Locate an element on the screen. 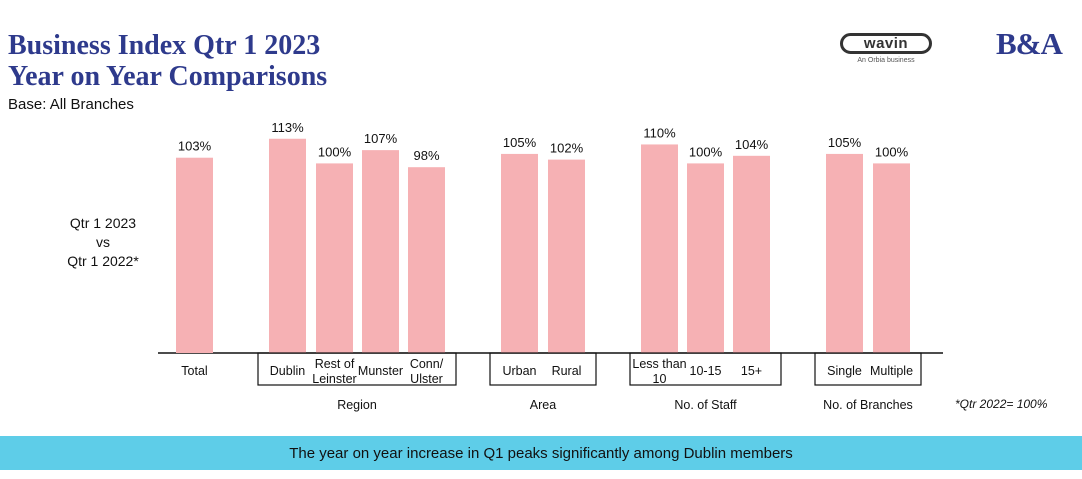 The image size is (1082, 479). data-label-4: 98% is located at coordinates (426, 155).